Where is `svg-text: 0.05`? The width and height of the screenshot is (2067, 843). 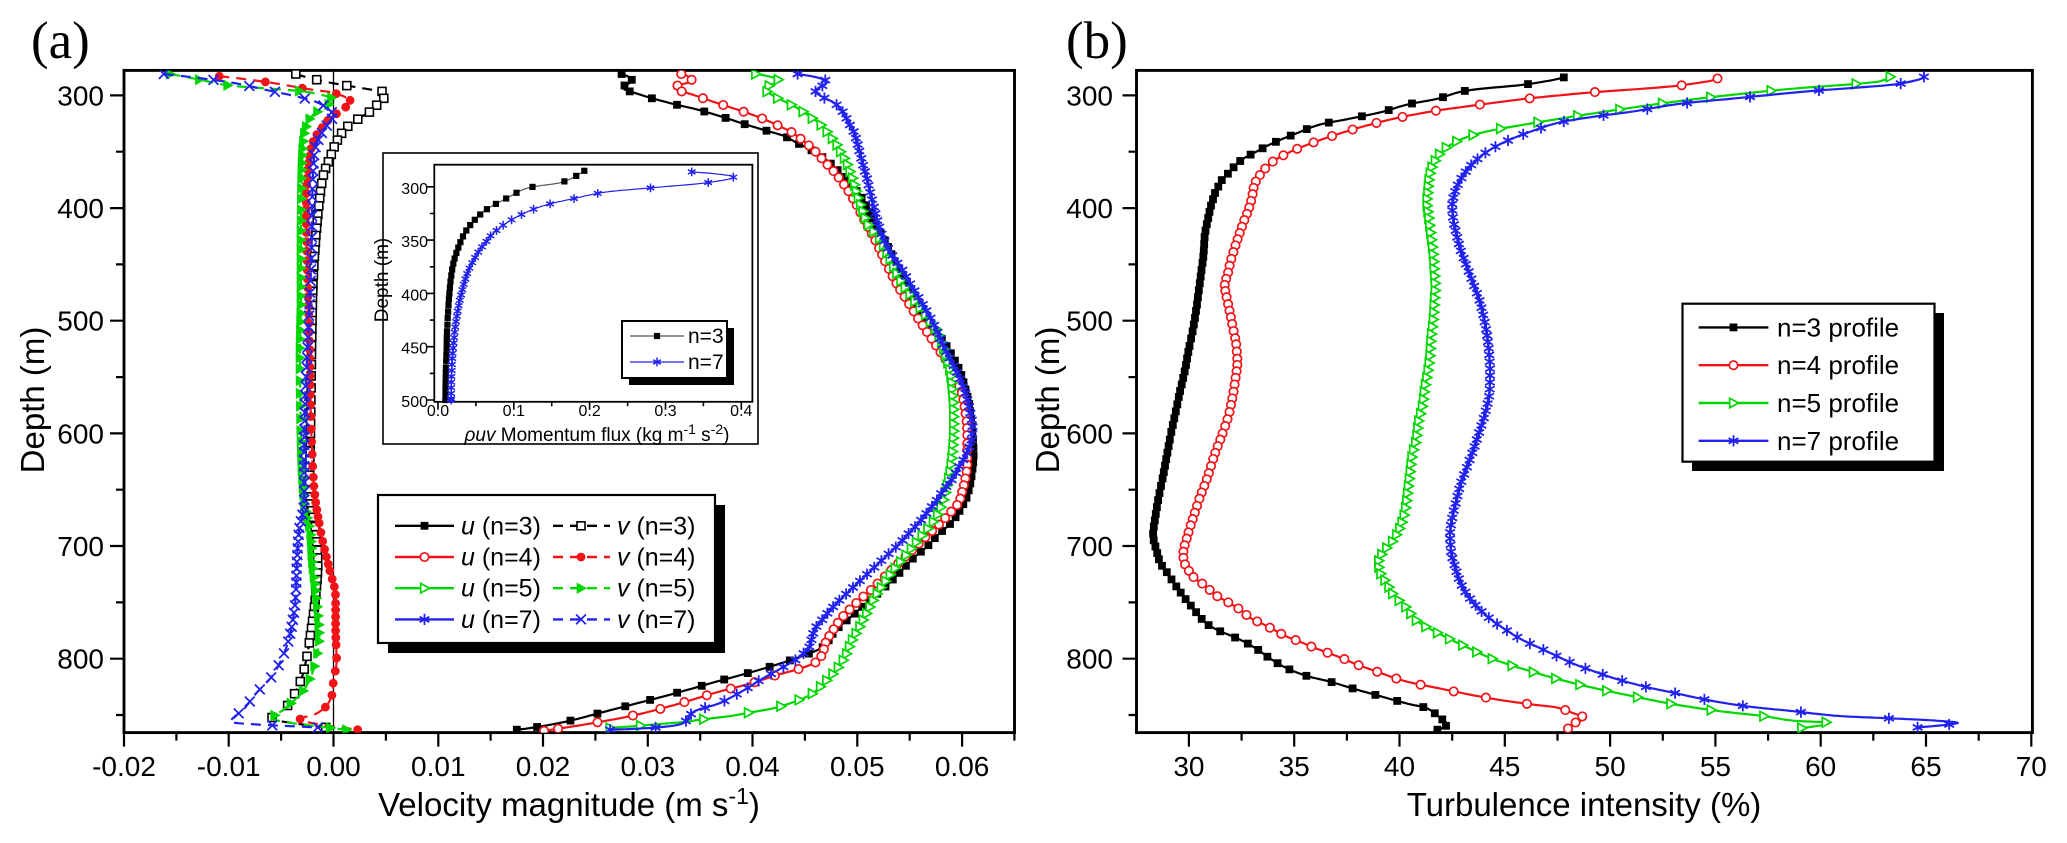
svg-text: 0.05 is located at coordinates (857, 766).